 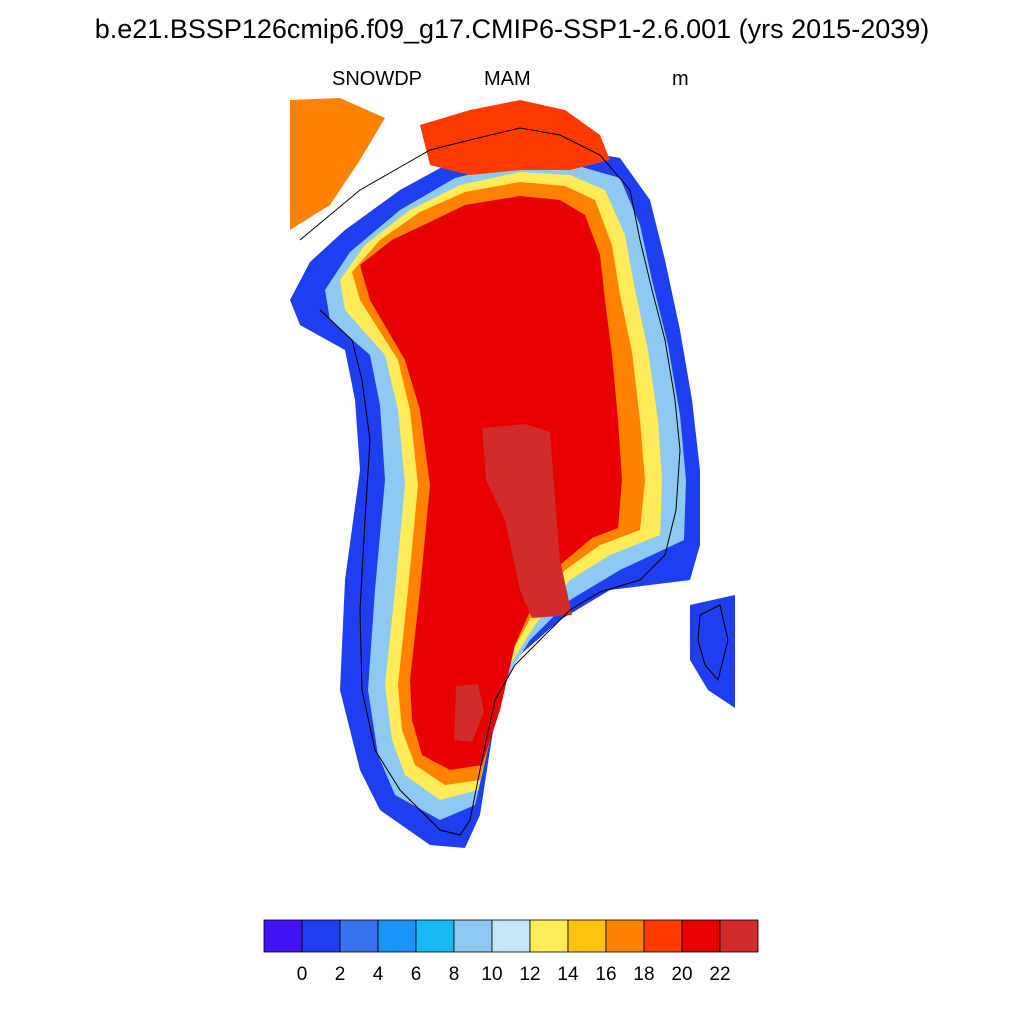 I want to click on season-label: MAM, so click(x=507, y=79).